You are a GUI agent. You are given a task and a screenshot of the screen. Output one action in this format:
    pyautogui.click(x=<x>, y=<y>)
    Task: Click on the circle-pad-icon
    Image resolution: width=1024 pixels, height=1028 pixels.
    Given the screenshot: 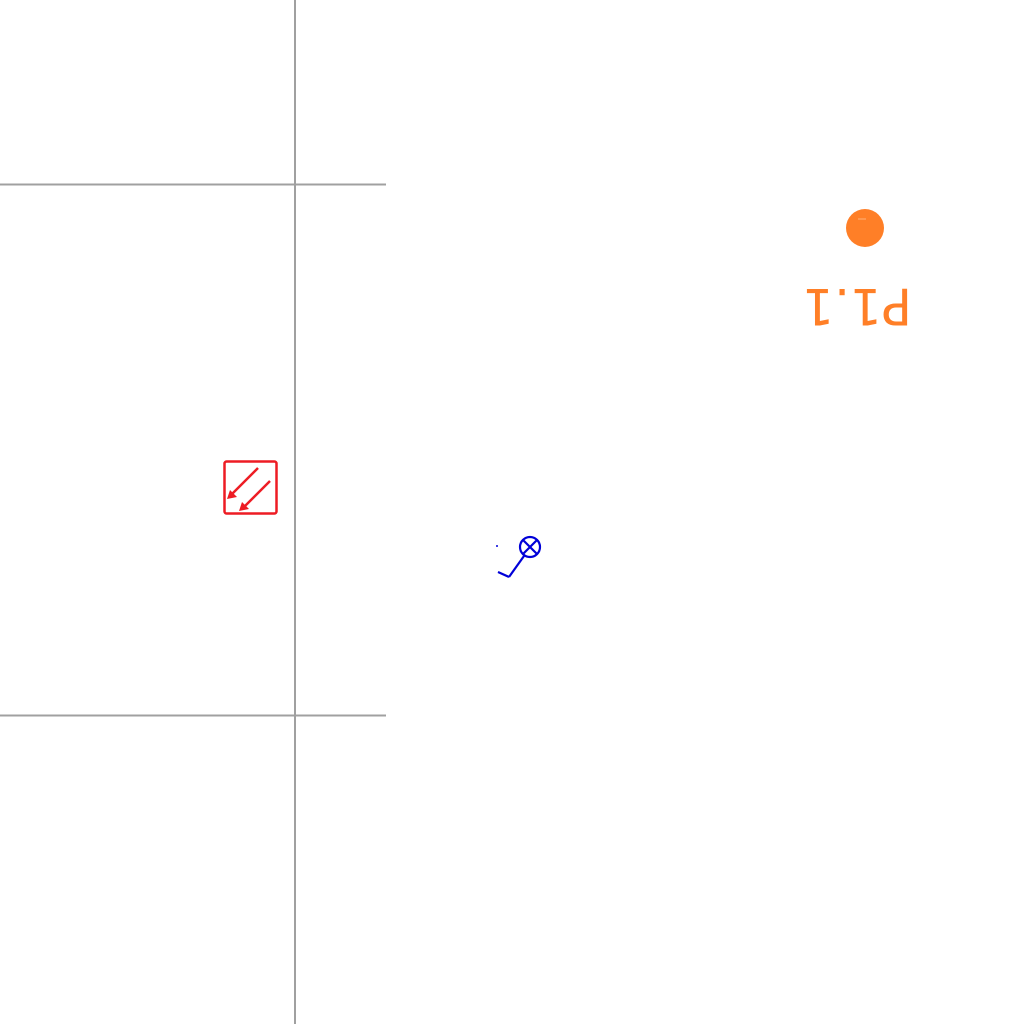 What is the action you would take?
    pyautogui.click(x=865, y=228)
    